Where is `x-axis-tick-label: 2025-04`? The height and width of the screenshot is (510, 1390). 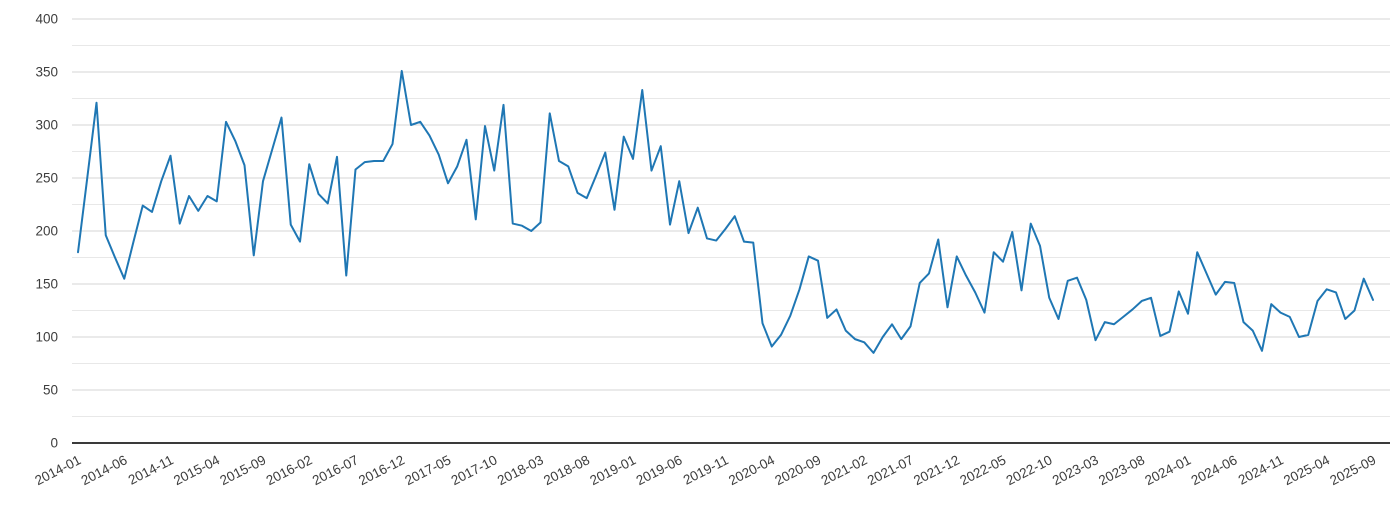
x-axis-tick-label: 2025-04 is located at coordinates (1306, 470).